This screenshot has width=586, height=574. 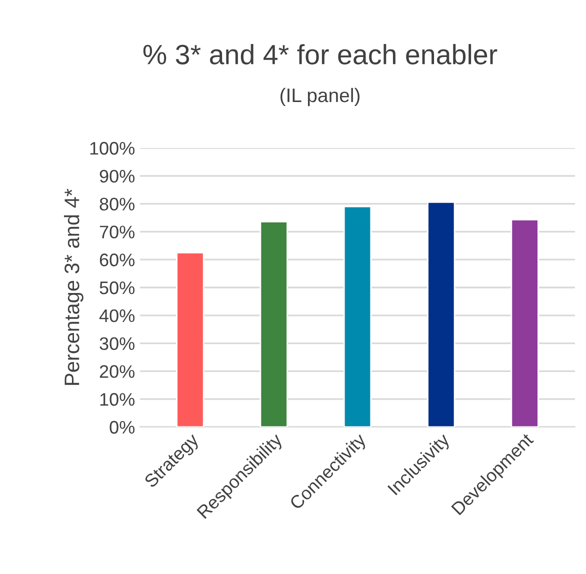 What do you see at coordinates (122, 427) in the screenshot?
I see `y-tick-label: 0%` at bounding box center [122, 427].